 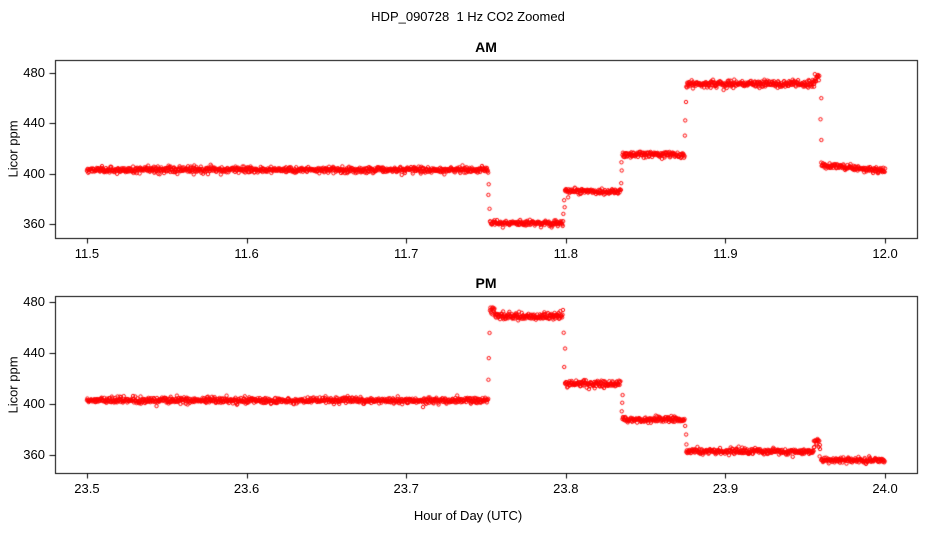 What do you see at coordinates (34, 123) in the screenshot?
I see `am-y-tick-label: 440` at bounding box center [34, 123].